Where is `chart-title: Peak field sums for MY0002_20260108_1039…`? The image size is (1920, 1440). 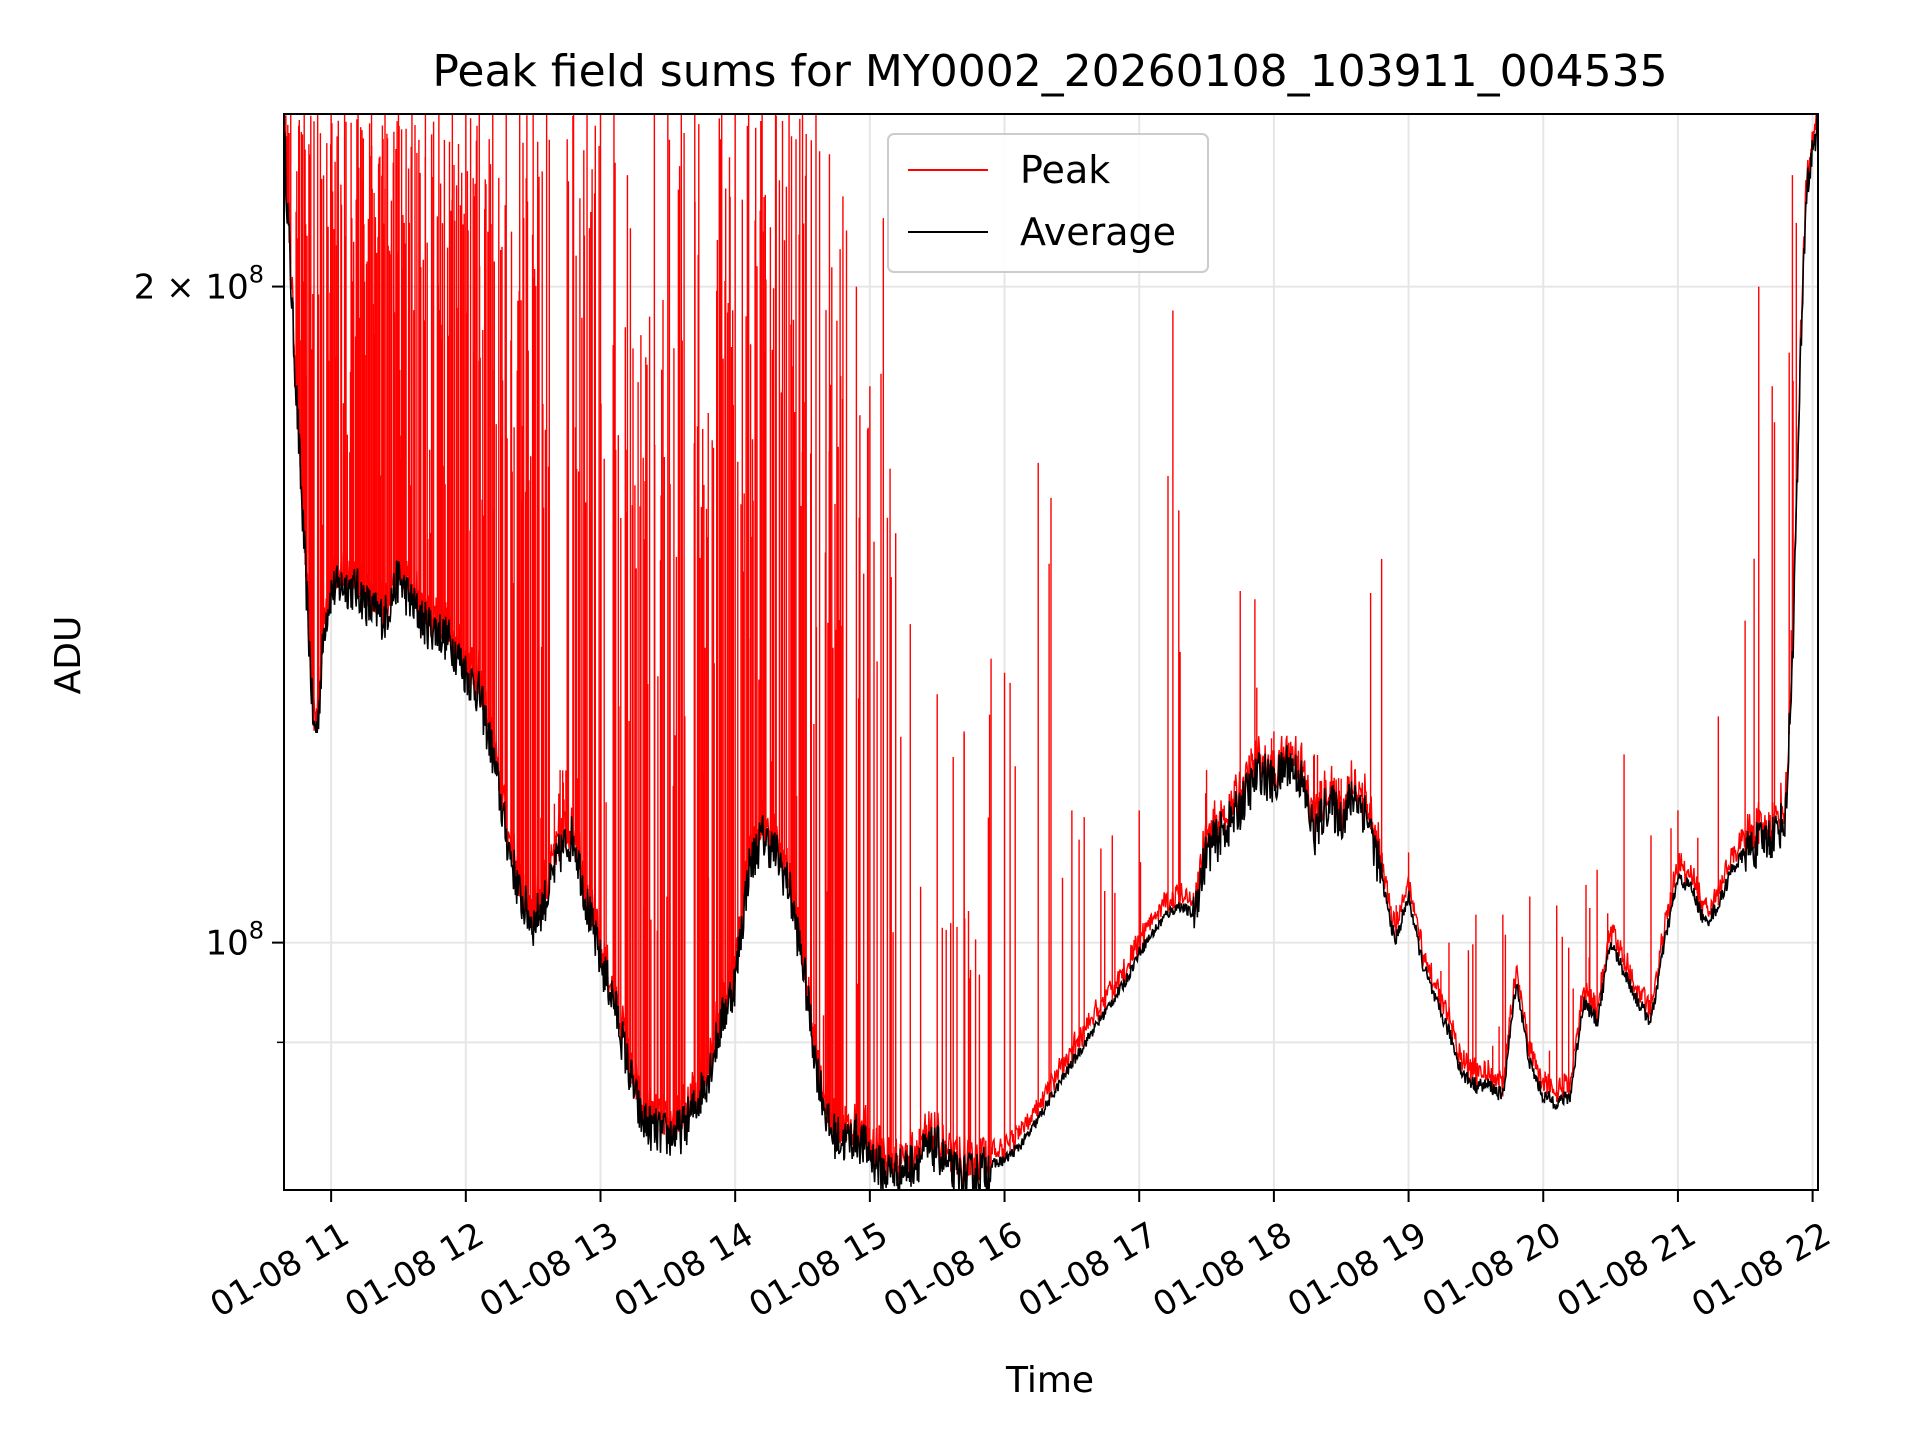
chart-title: Peak field sums for MY0002_20260108_1039… is located at coordinates (1049, 71).